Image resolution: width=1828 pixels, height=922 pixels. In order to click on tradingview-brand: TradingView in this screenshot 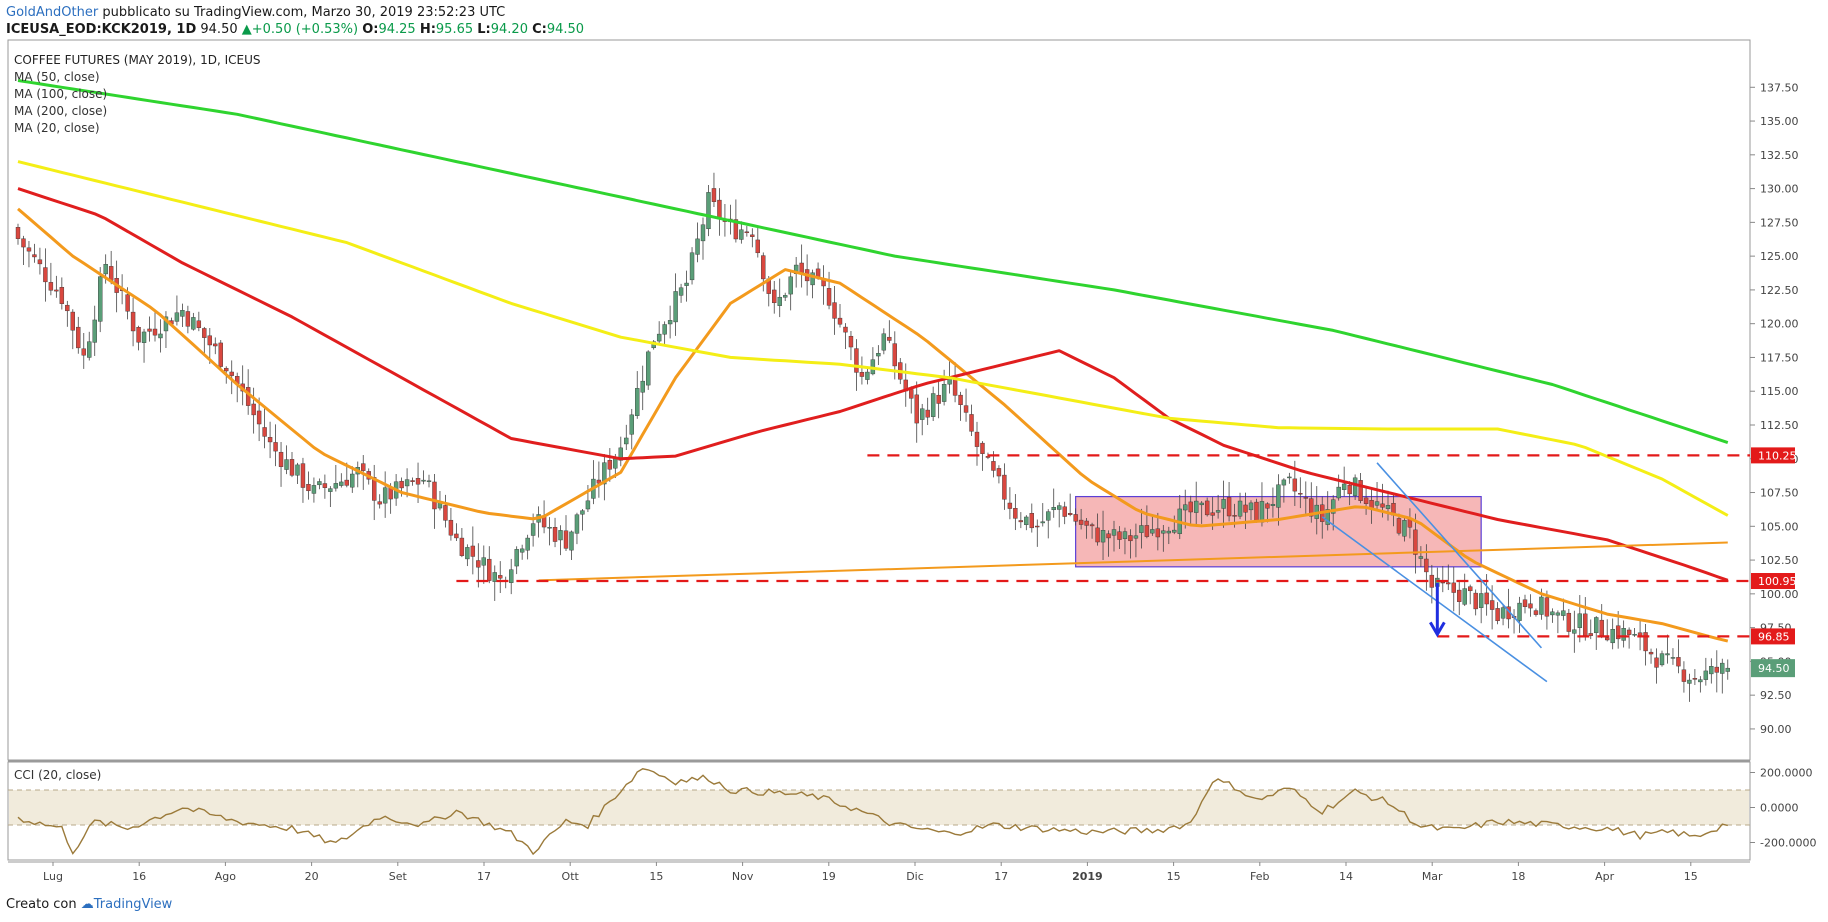, I will do `click(133, 904)`.